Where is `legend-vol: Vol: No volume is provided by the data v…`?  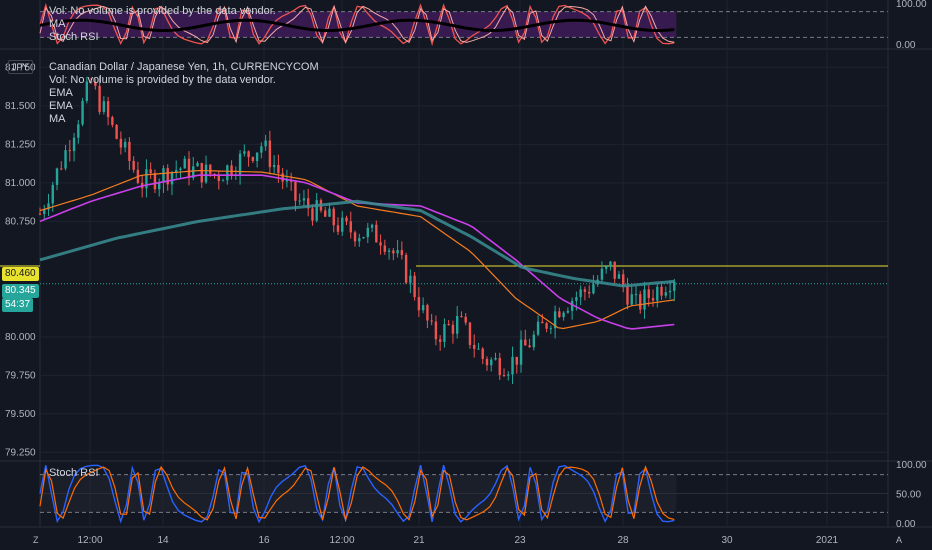 legend-vol: Vol: No volume is provided by the data v… is located at coordinates (162, 80).